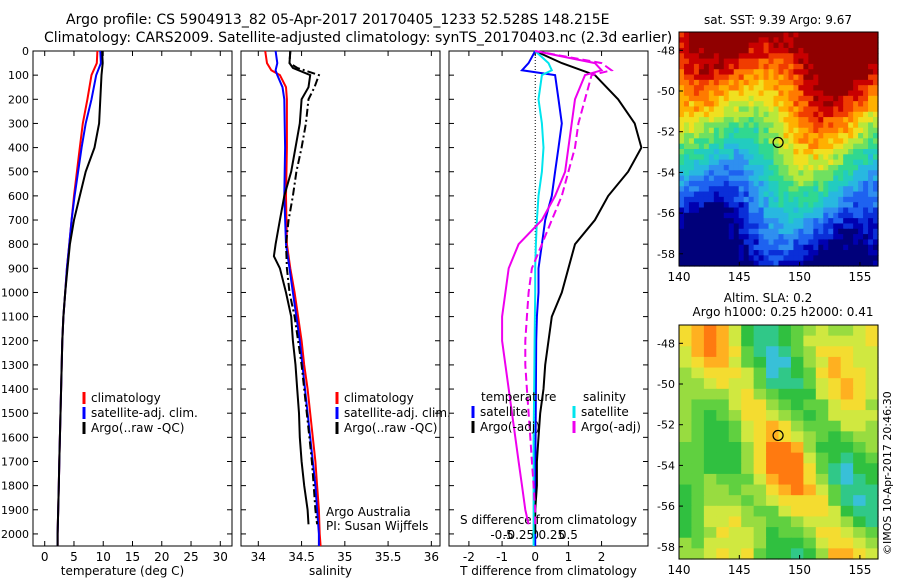 The width and height of the screenshot is (900, 580). I want to click on sla-map-ytick-label: -58, so click(666, 547).